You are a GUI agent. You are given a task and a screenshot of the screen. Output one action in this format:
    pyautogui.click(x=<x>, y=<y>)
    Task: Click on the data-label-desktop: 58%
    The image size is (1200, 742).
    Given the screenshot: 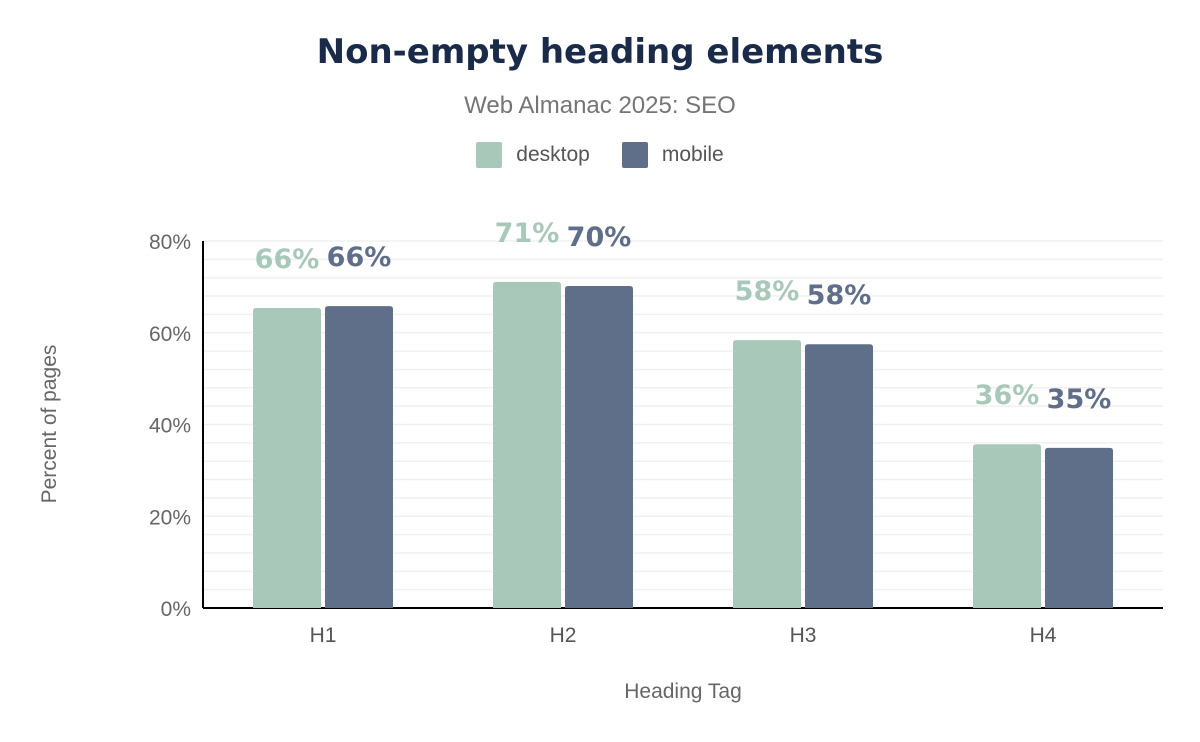 What is the action you would take?
    pyautogui.click(x=767, y=291)
    